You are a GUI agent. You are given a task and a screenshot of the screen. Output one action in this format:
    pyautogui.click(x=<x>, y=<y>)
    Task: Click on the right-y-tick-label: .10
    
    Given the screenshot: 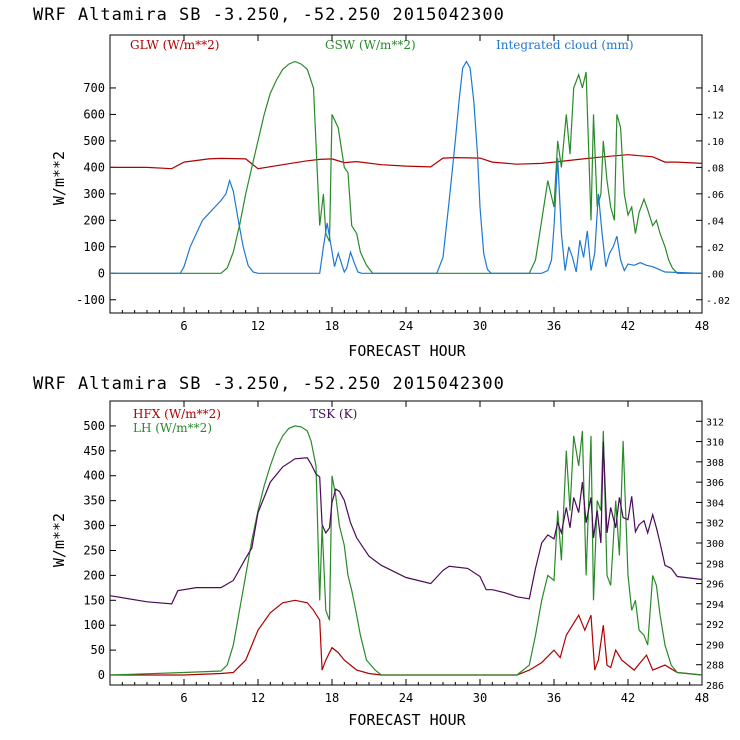 What is the action you would take?
    pyautogui.click(x=715, y=142)
    